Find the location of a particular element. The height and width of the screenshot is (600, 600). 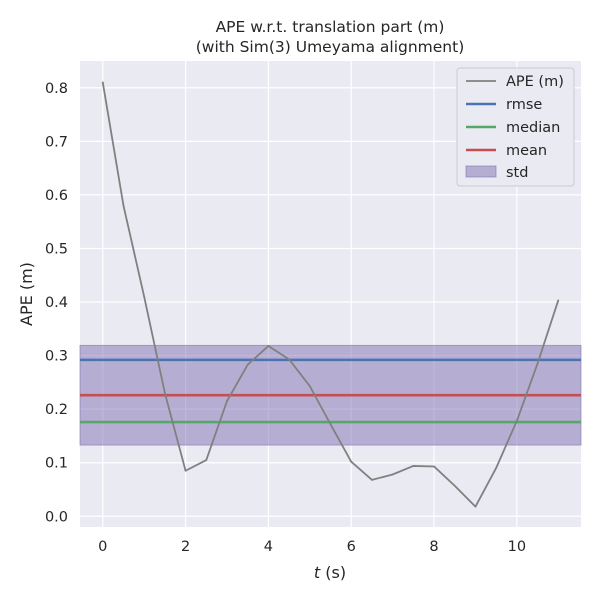

y-tick-label: 0.5 is located at coordinates (56, 249).